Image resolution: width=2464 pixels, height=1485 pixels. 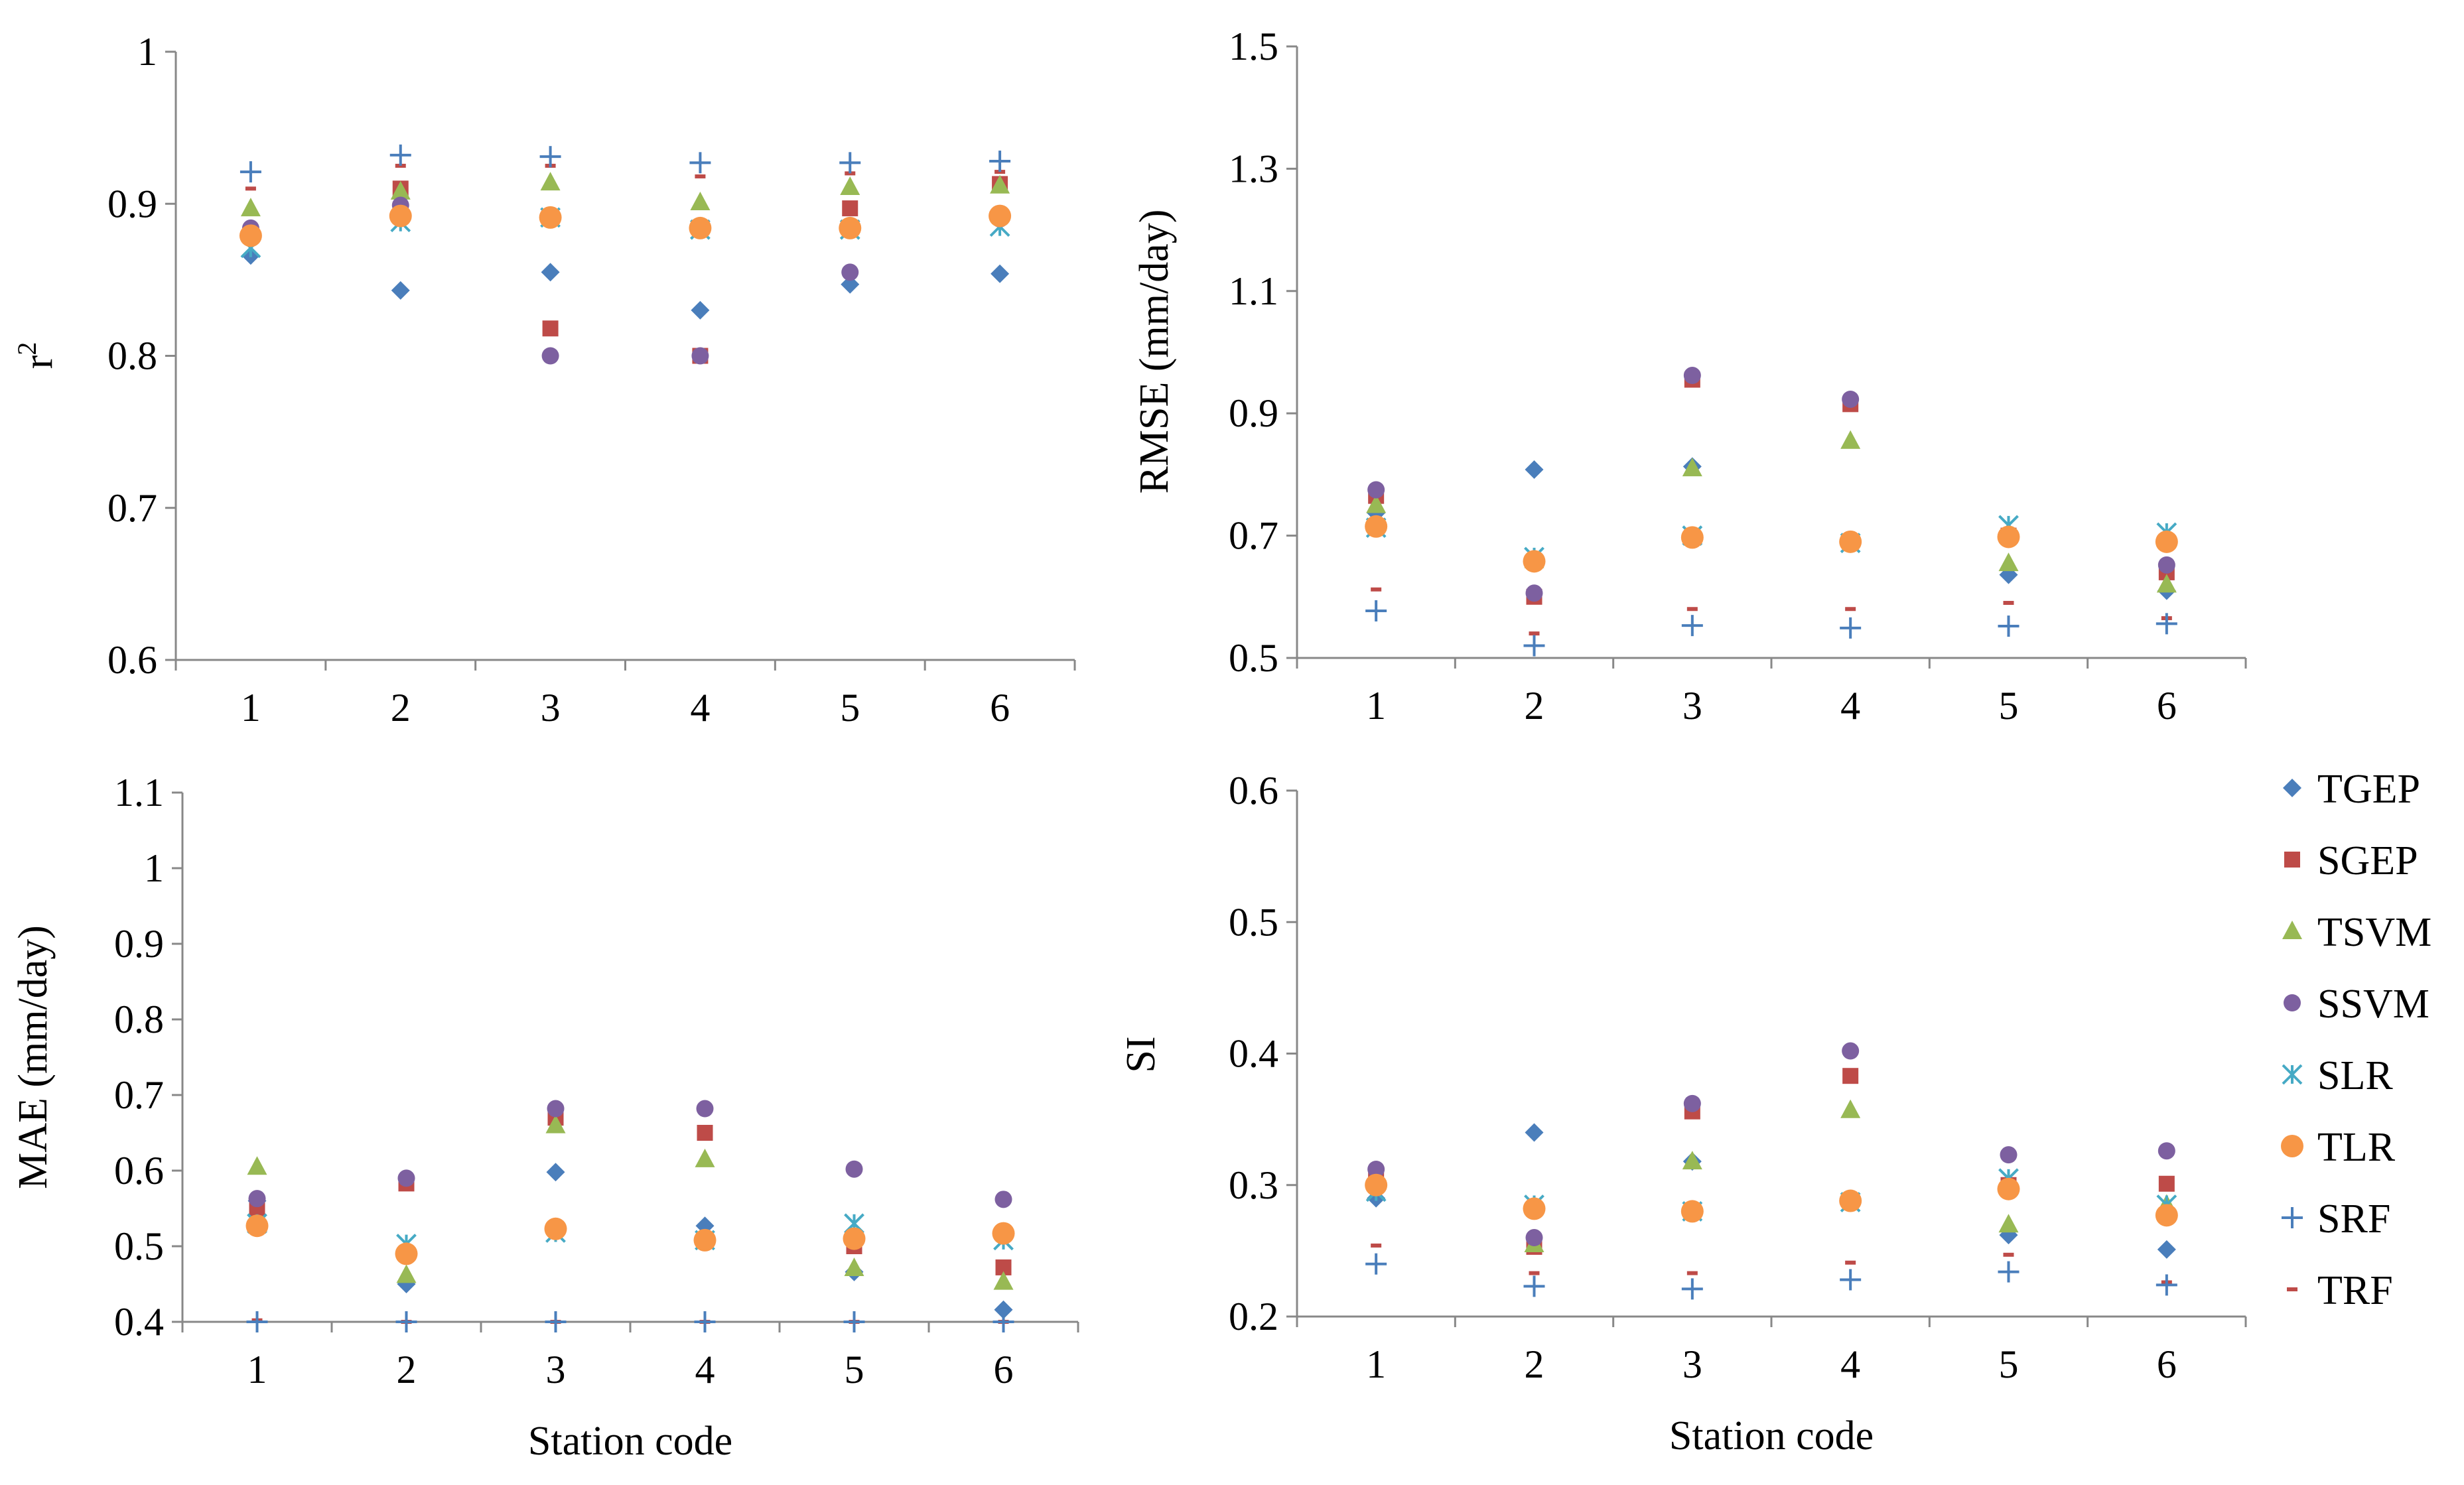 What do you see at coordinates (1253, 1185) in the screenshot?
I see `y-tick-label: 0.3` at bounding box center [1253, 1185].